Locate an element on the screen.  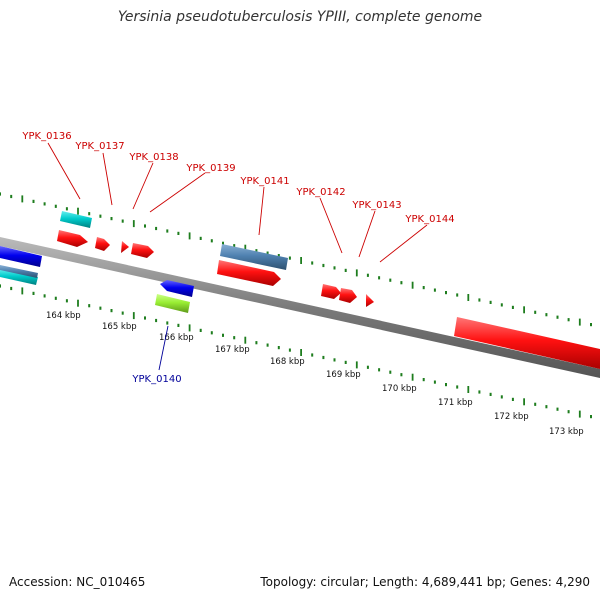
scale-label: 166 kbp is located at coordinates (176, 338).